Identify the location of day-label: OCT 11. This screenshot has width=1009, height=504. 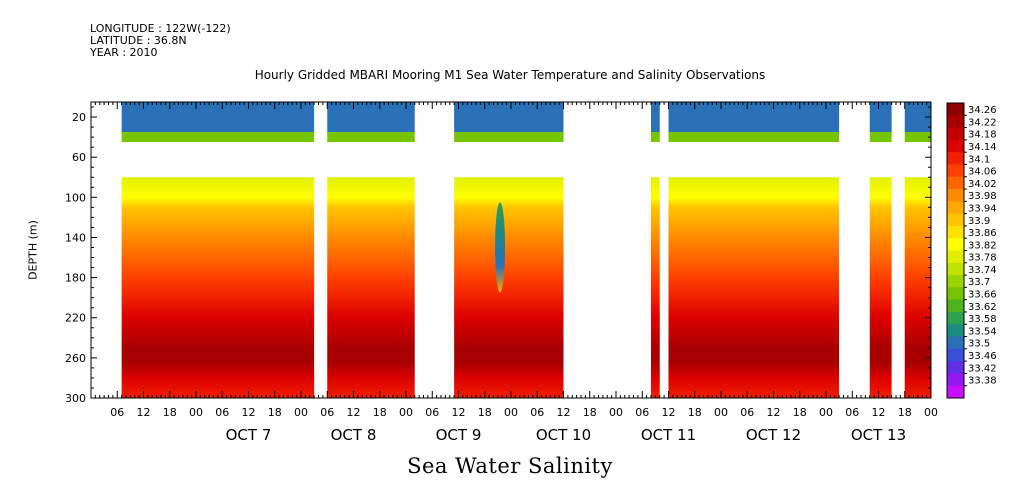
(668, 435).